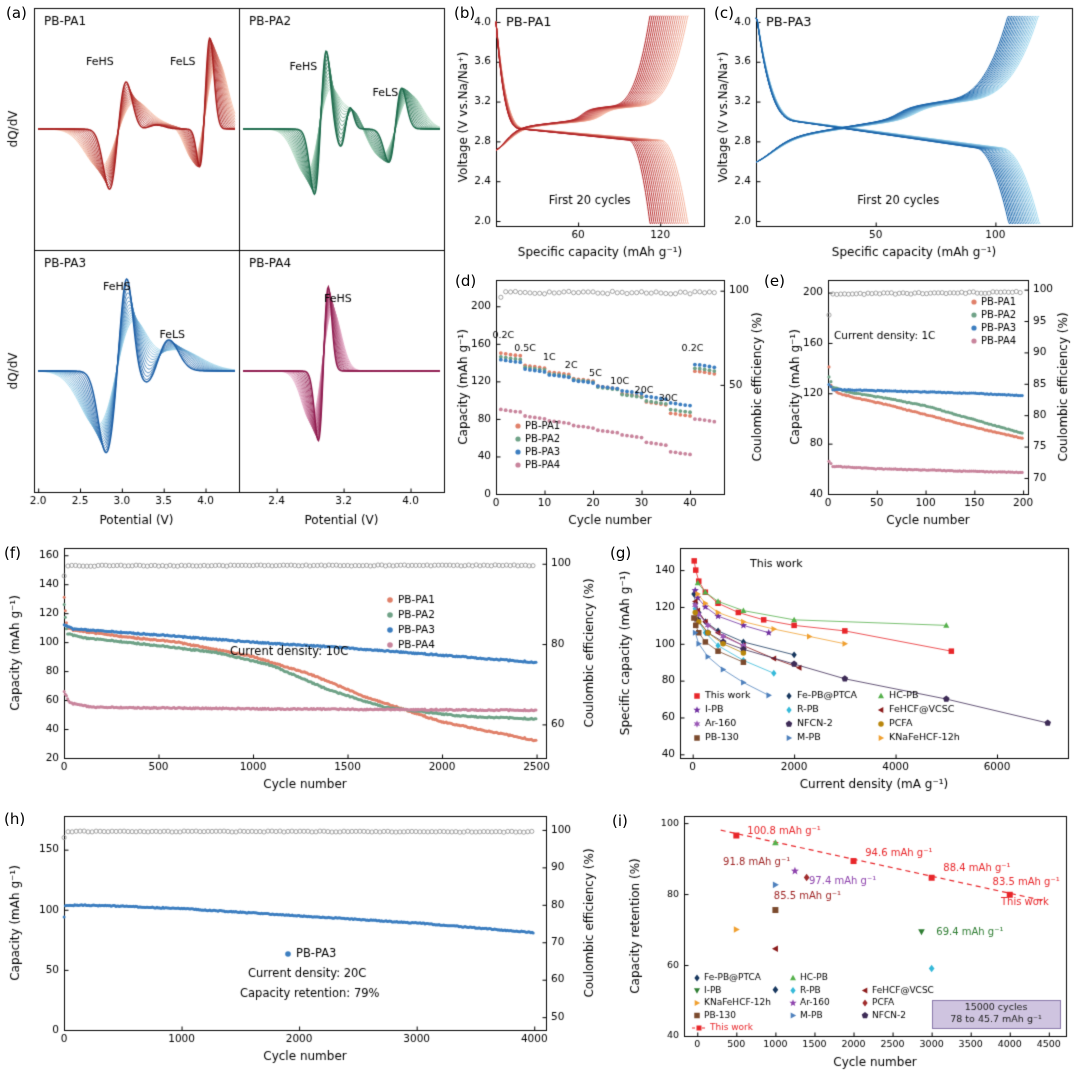 The image size is (1080, 1074). I want to click on panel-label-d: (d), so click(466, 281).